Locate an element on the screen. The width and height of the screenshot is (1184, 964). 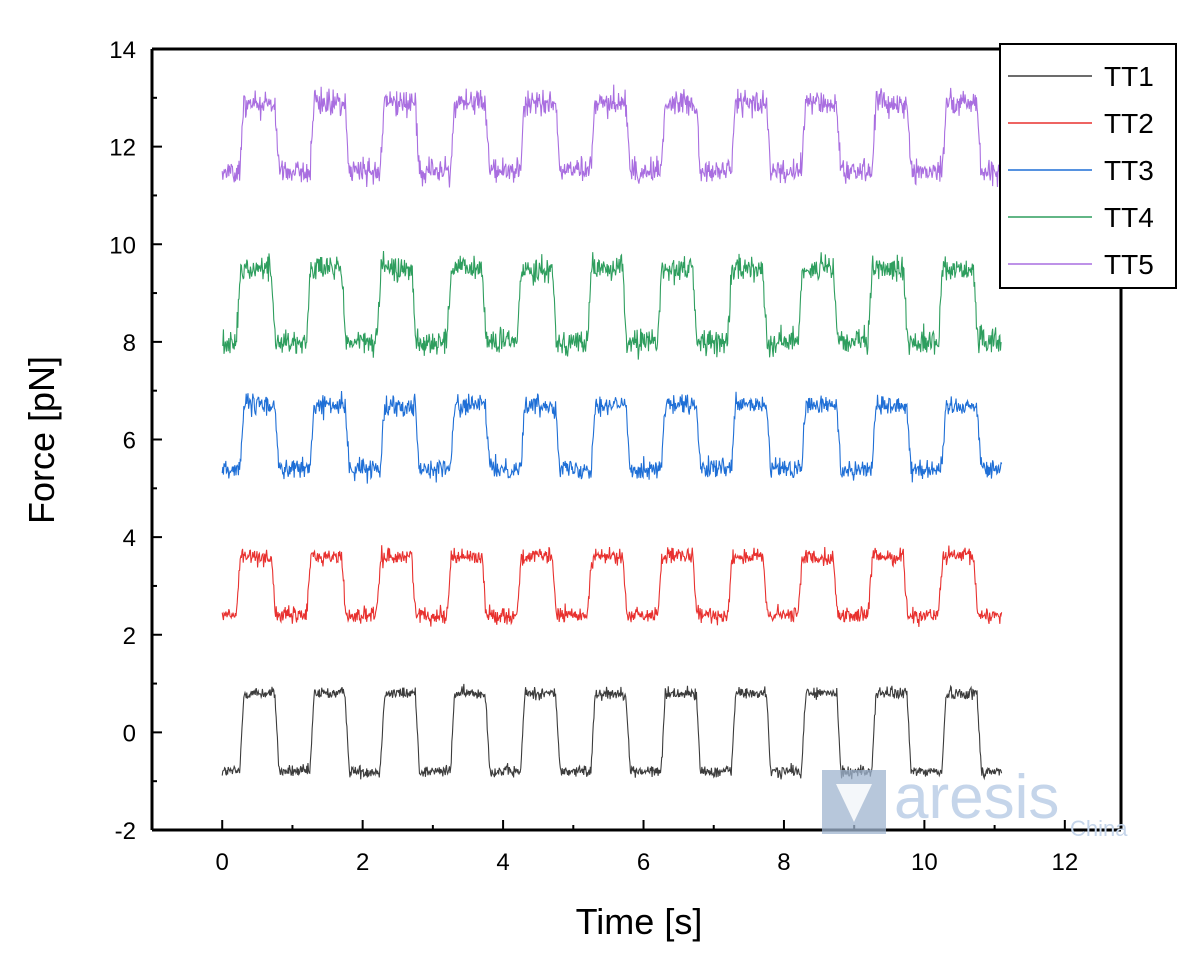
watermark: aresis China is located at coordinates (975, 802).